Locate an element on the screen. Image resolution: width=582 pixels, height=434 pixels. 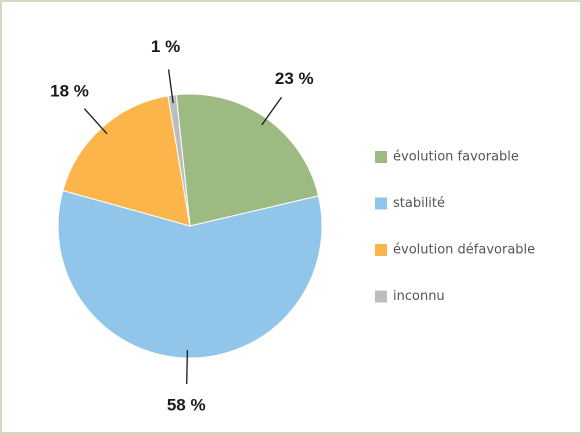
legend-label: évolution favorable is located at coordinates (456, 157).